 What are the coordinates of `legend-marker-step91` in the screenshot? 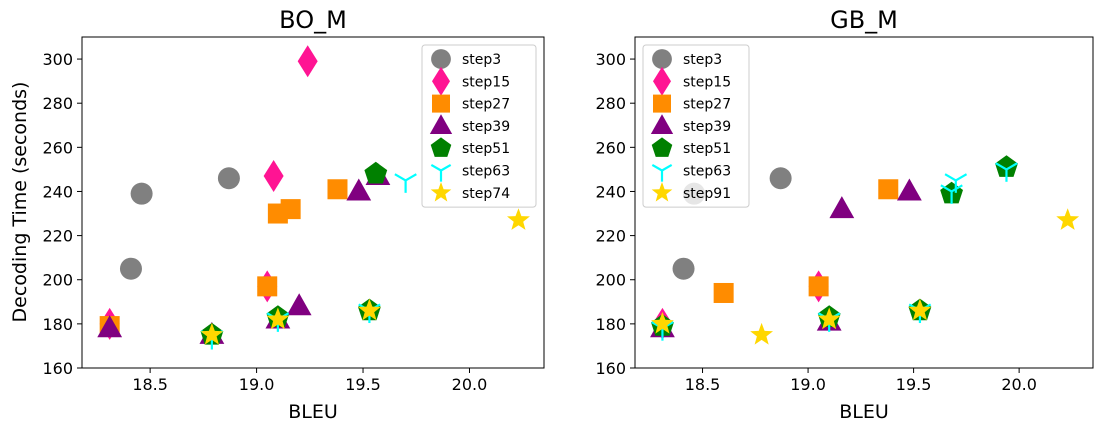 It's located at (662, 192).